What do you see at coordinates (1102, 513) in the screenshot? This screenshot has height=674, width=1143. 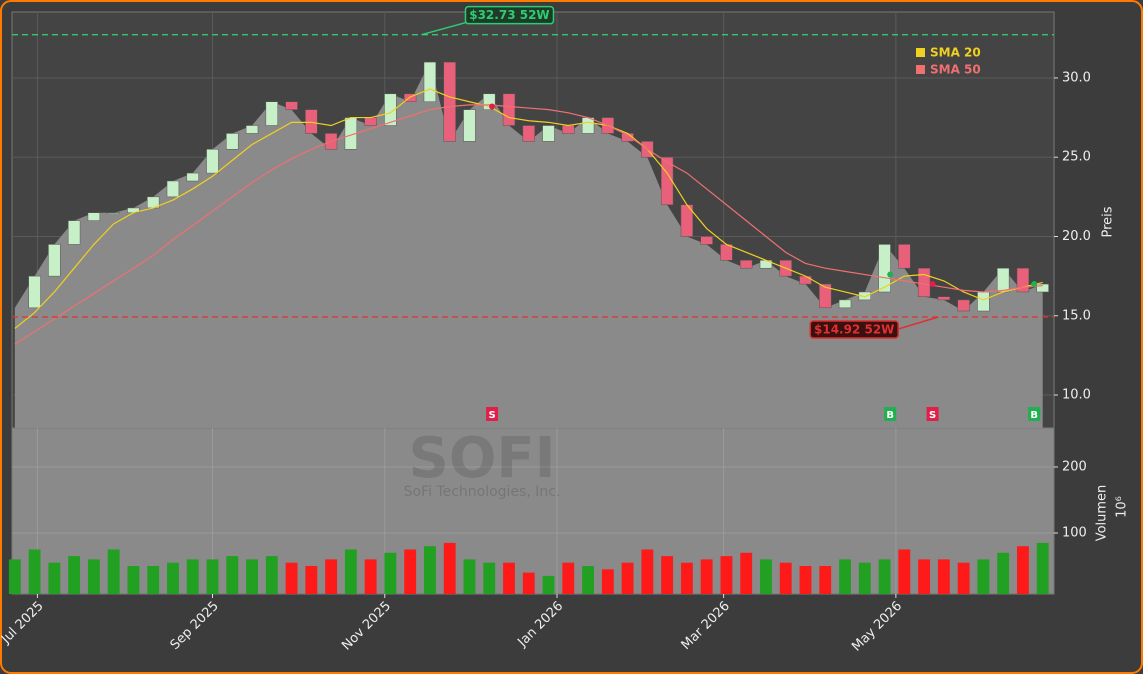 I see `y-axis-label: Volumen` at bounding box center [1102, 513].